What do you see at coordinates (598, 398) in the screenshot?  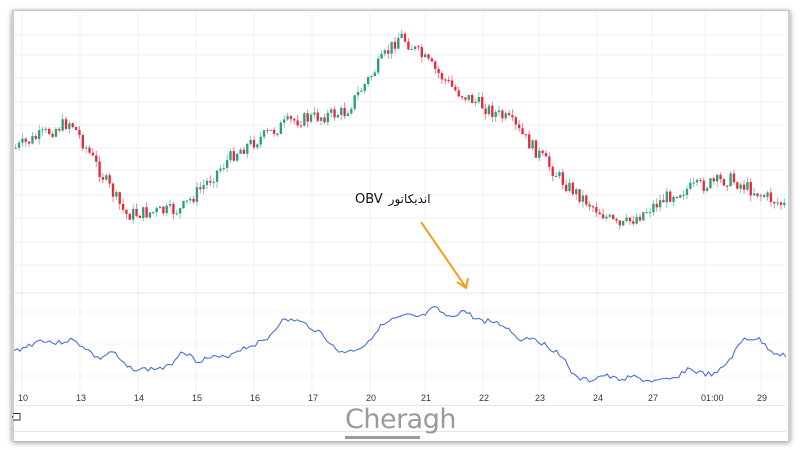 I see `time-axis-label: 24` at bounding box center [598, 398].